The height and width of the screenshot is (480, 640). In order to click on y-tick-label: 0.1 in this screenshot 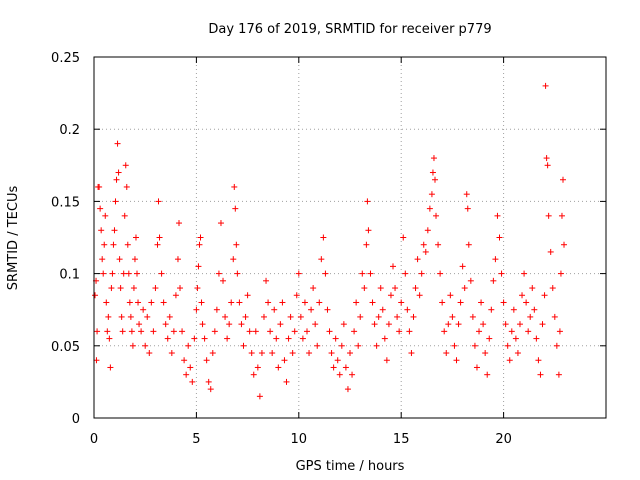, I will do `click(69, 275)`.